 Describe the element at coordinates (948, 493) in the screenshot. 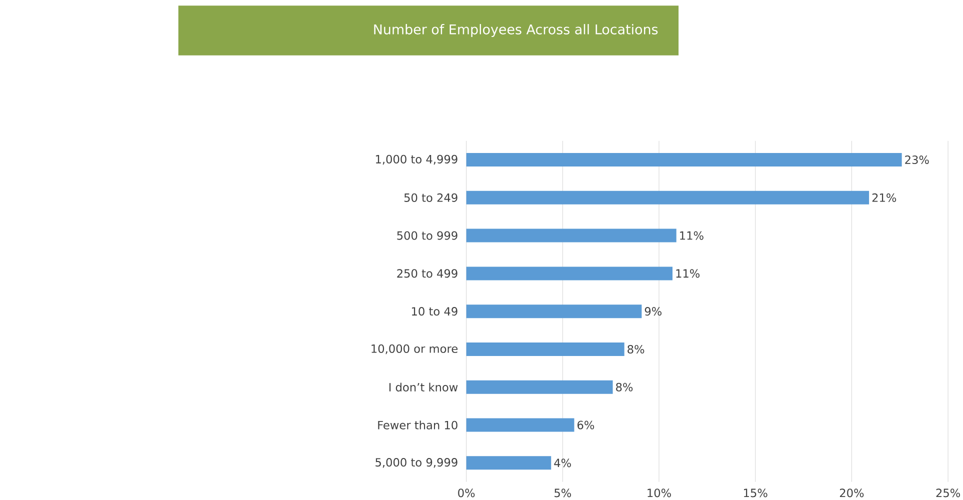

I see `x-tick-label: 25%` at that location.